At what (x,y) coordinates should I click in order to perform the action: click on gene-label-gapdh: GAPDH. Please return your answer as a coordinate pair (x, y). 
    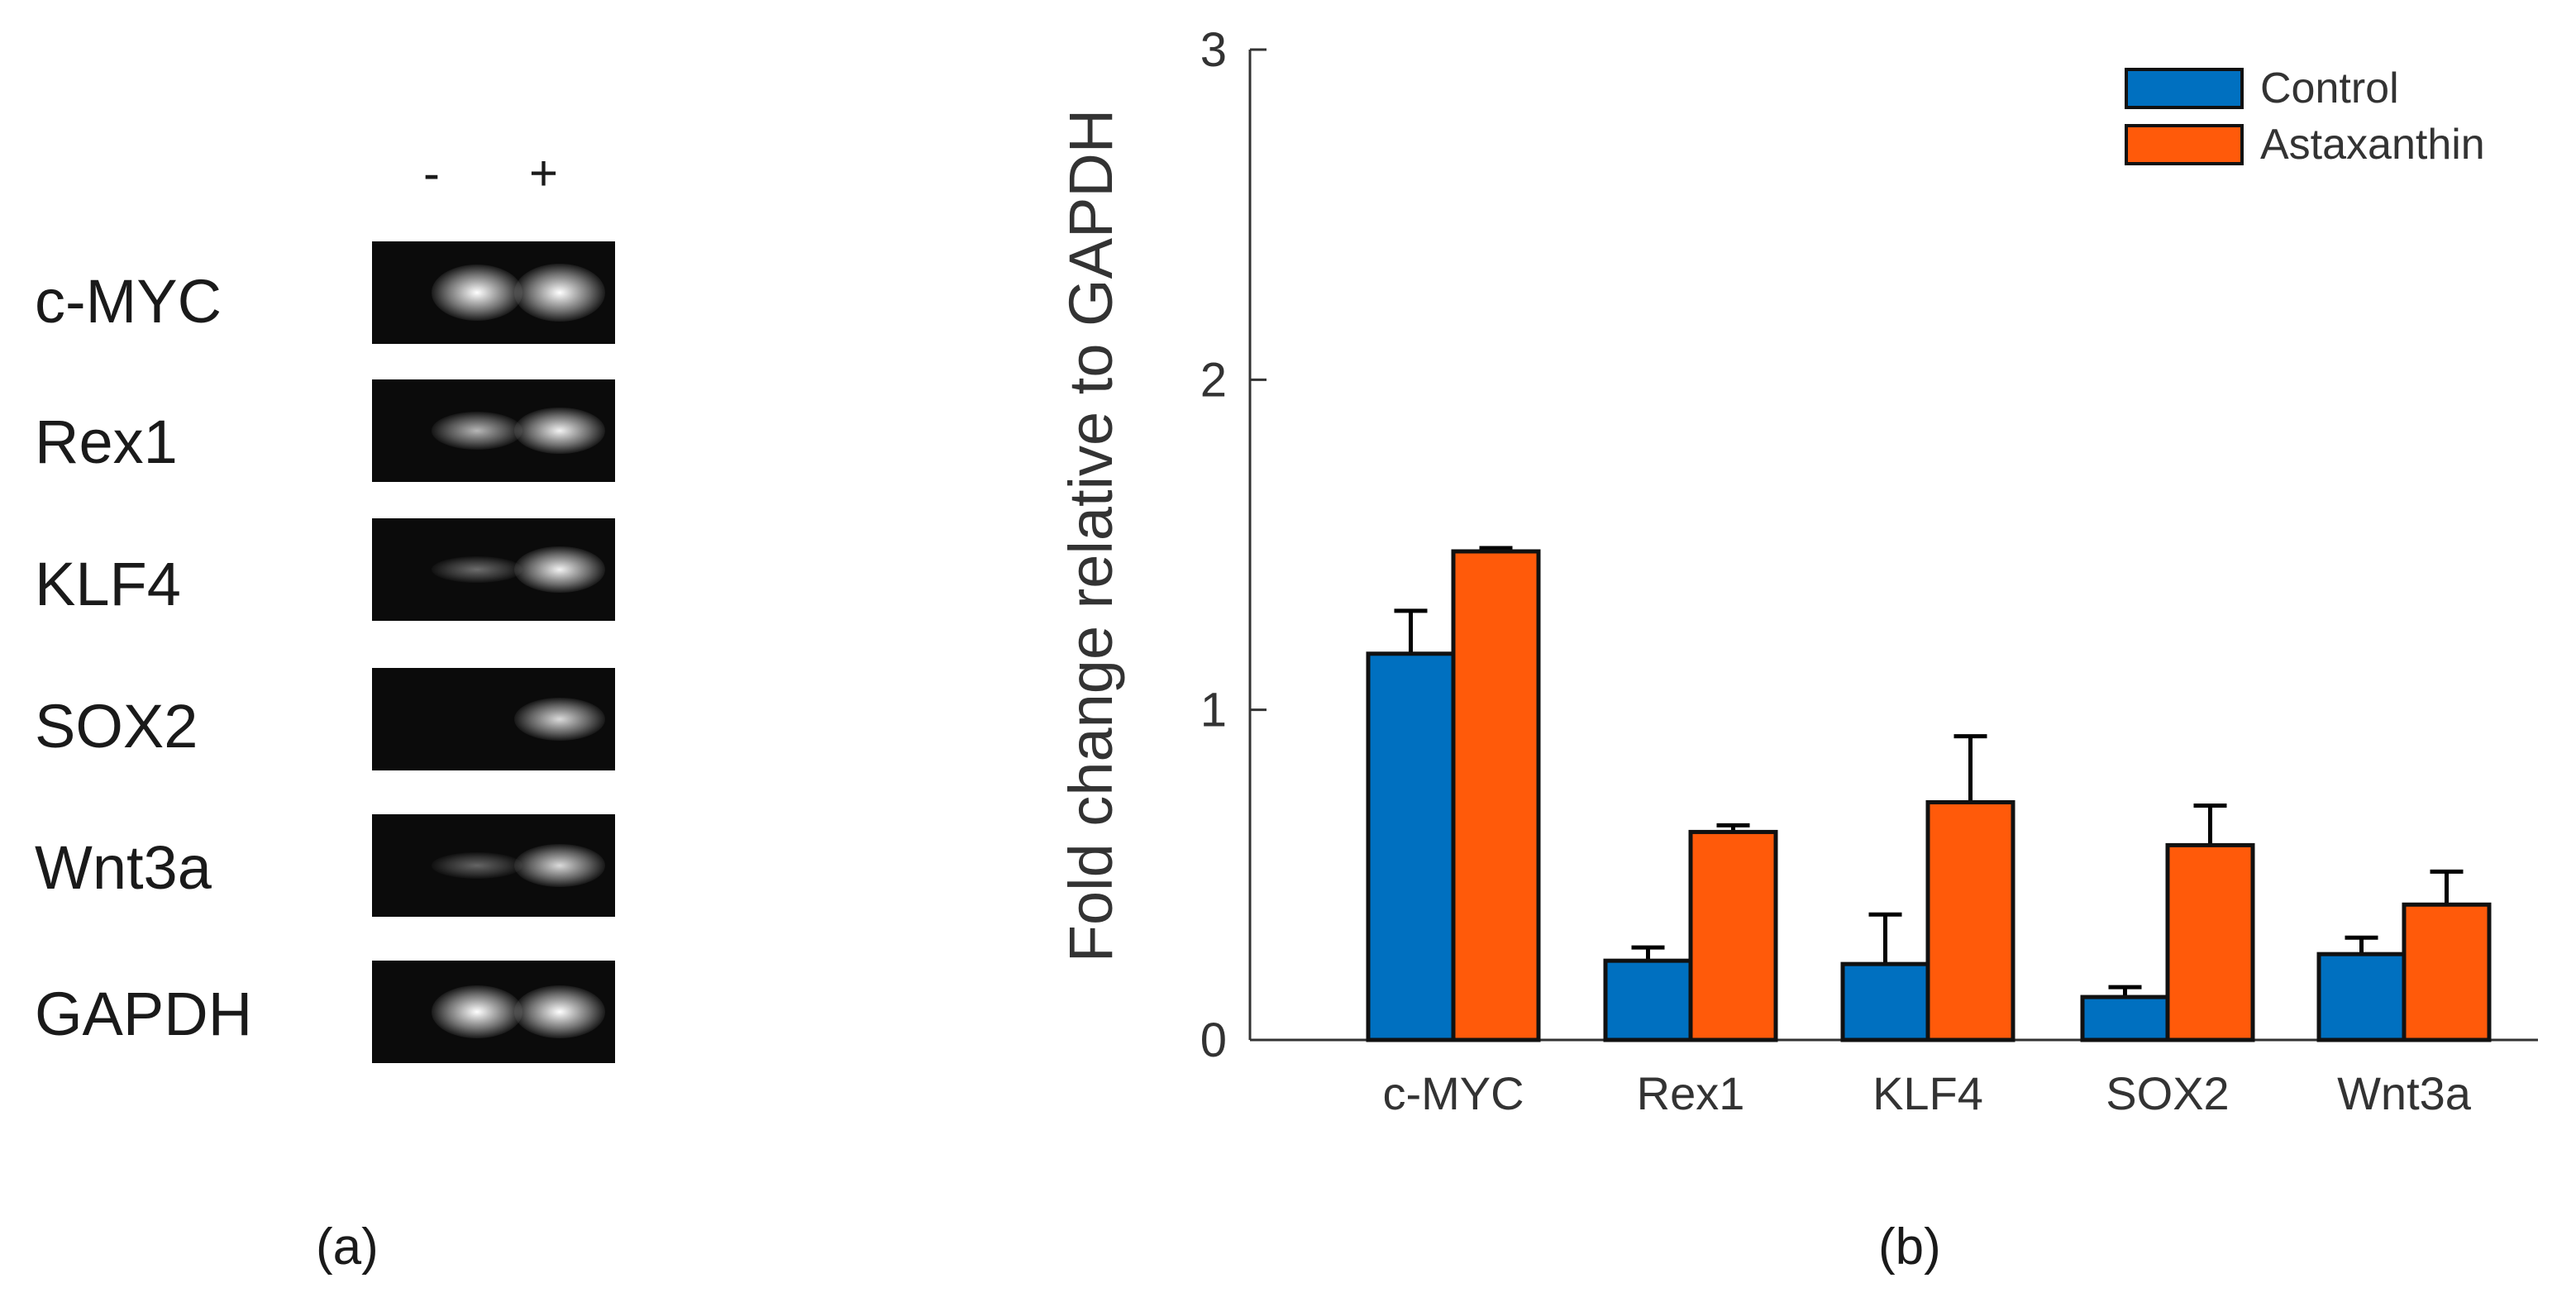
    Looking at the image, I should click on (144, 1014).